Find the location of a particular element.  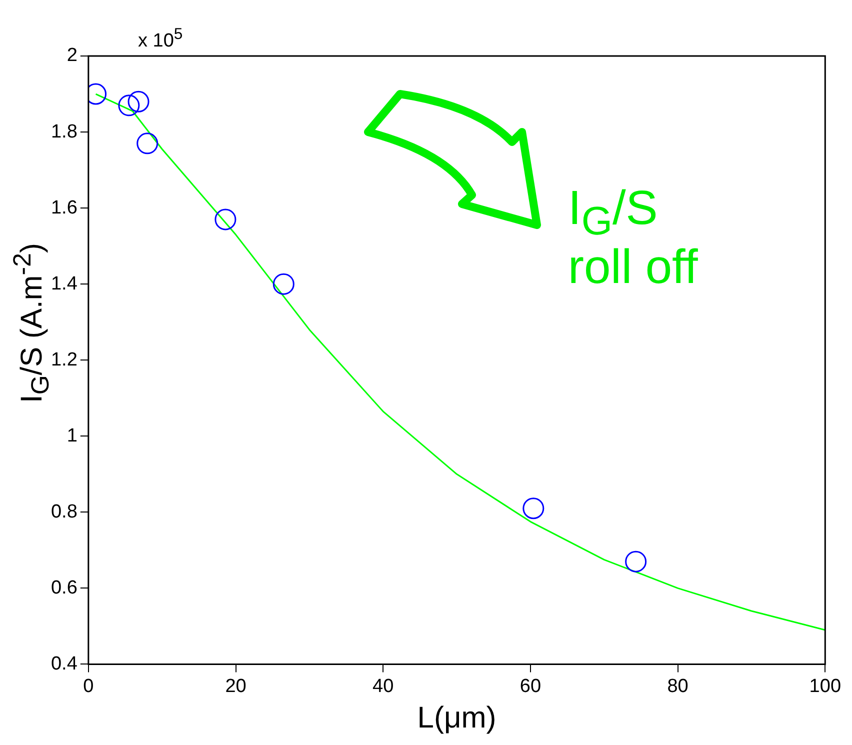

x-tick-label: 40 is located at coordinates (383, 686).